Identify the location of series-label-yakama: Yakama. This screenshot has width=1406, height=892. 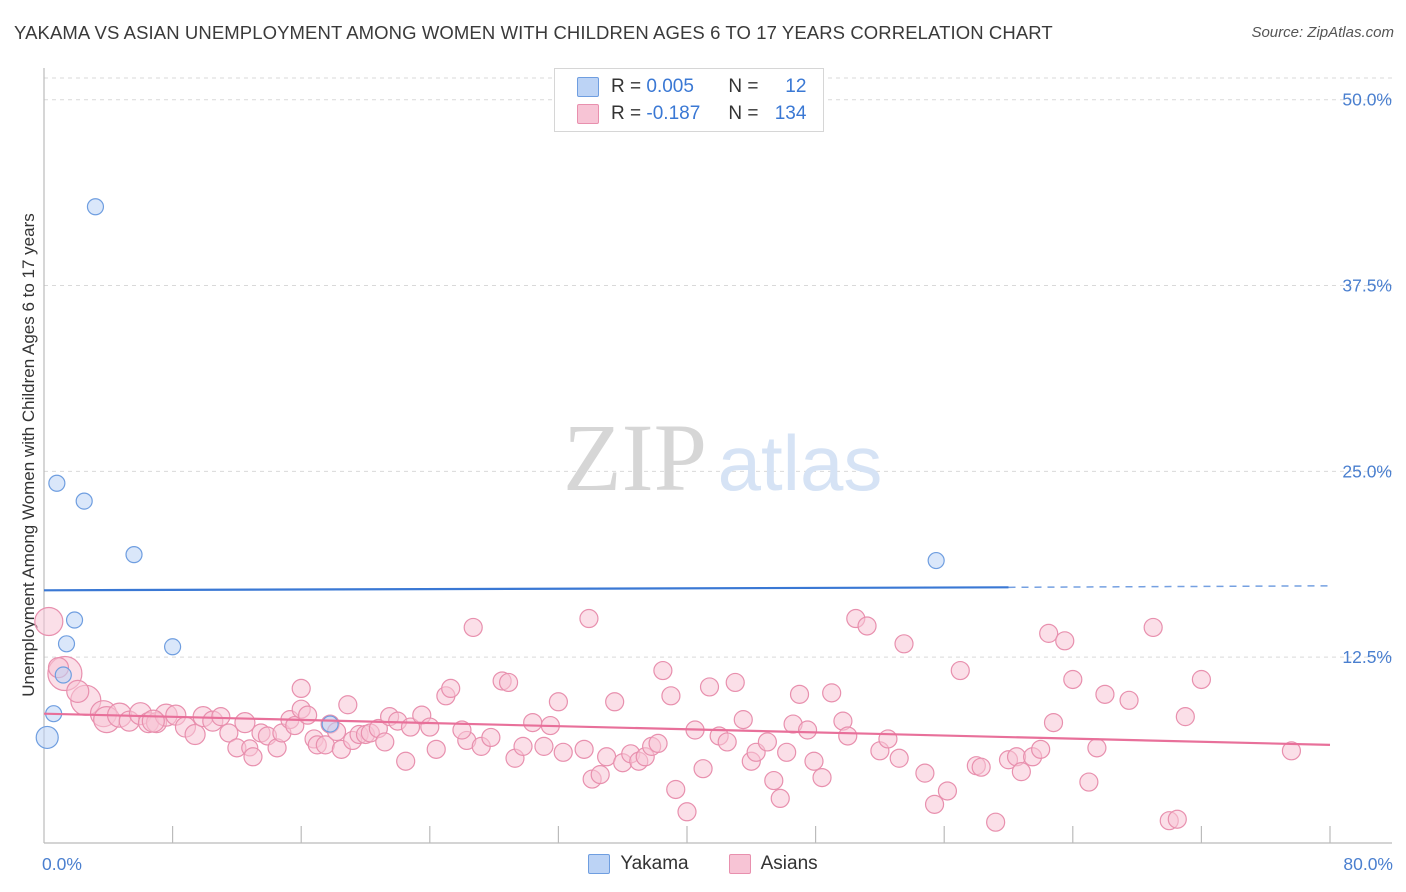
(654, 863).